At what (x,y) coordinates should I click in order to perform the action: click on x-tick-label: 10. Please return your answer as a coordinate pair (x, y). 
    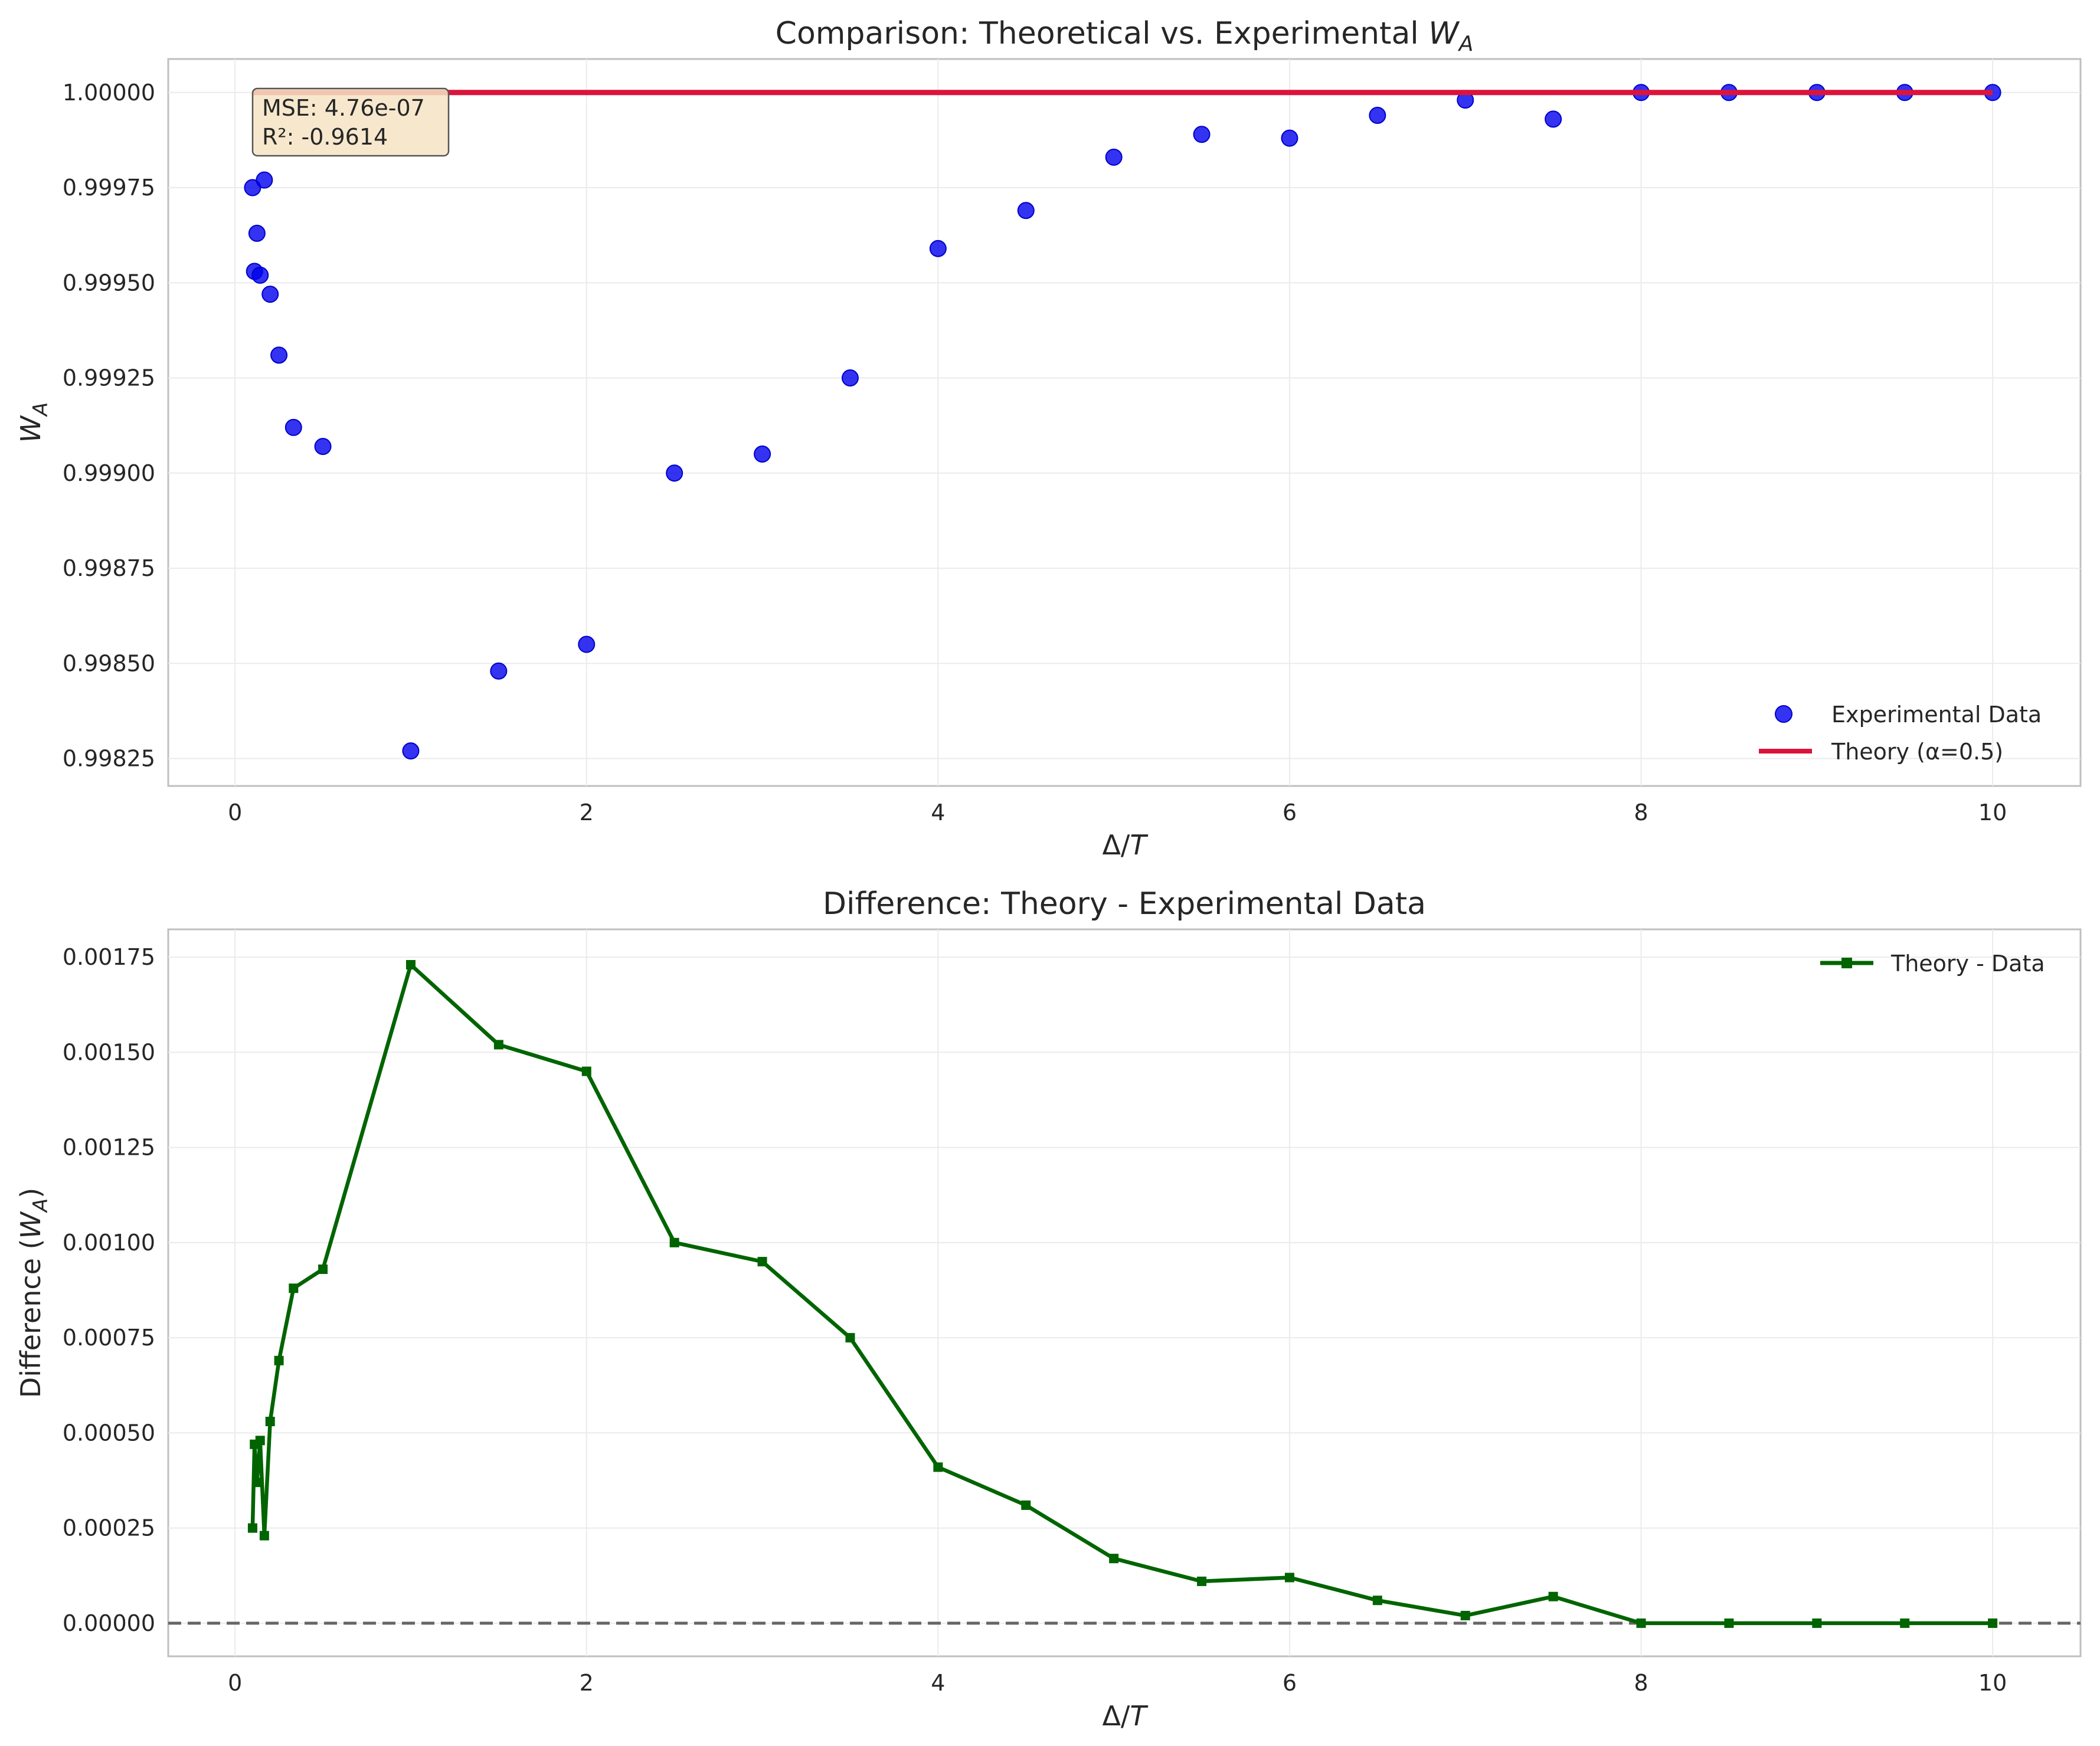
    Looking at the image, I should click on (1992, 1683).